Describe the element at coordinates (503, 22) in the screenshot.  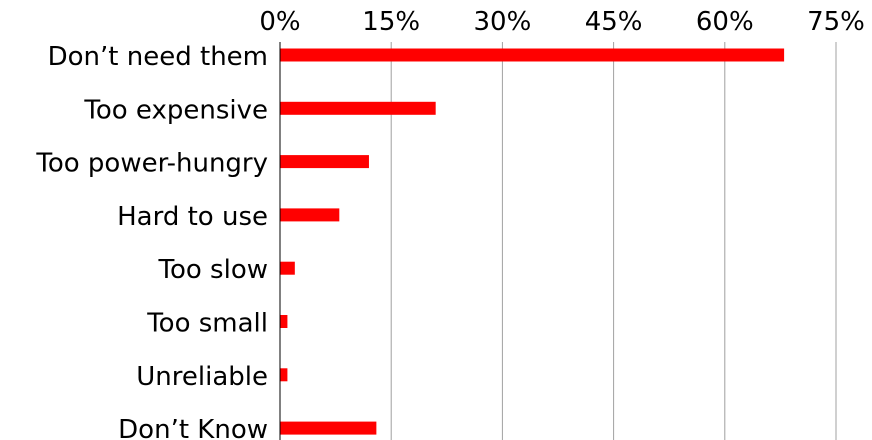
I see `x-tick-label: 30%` at that location.